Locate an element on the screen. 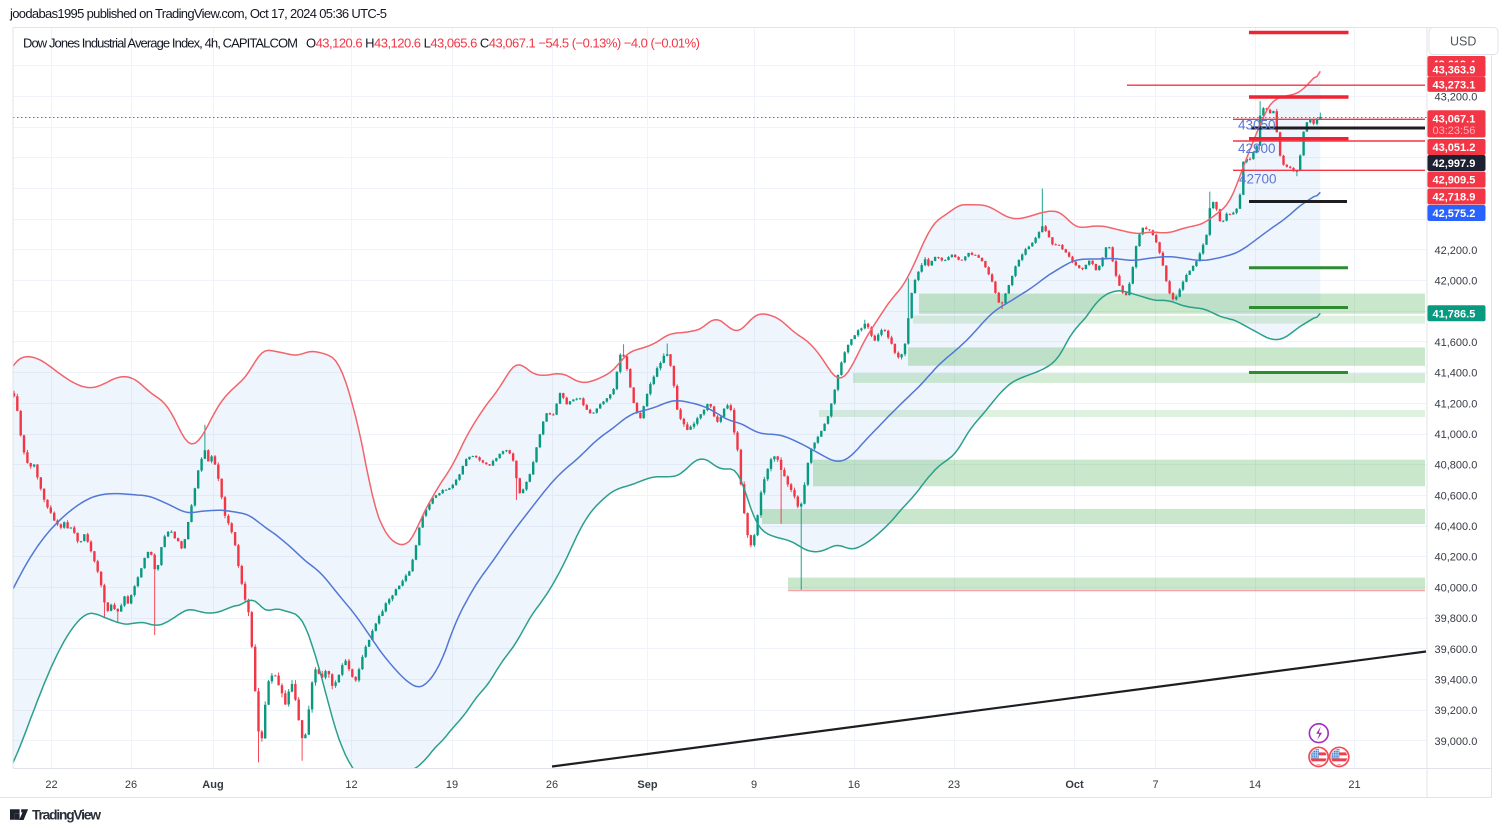 The image size is (1500, 832). svg-text: 21 is located at coordinates (1354, 785).